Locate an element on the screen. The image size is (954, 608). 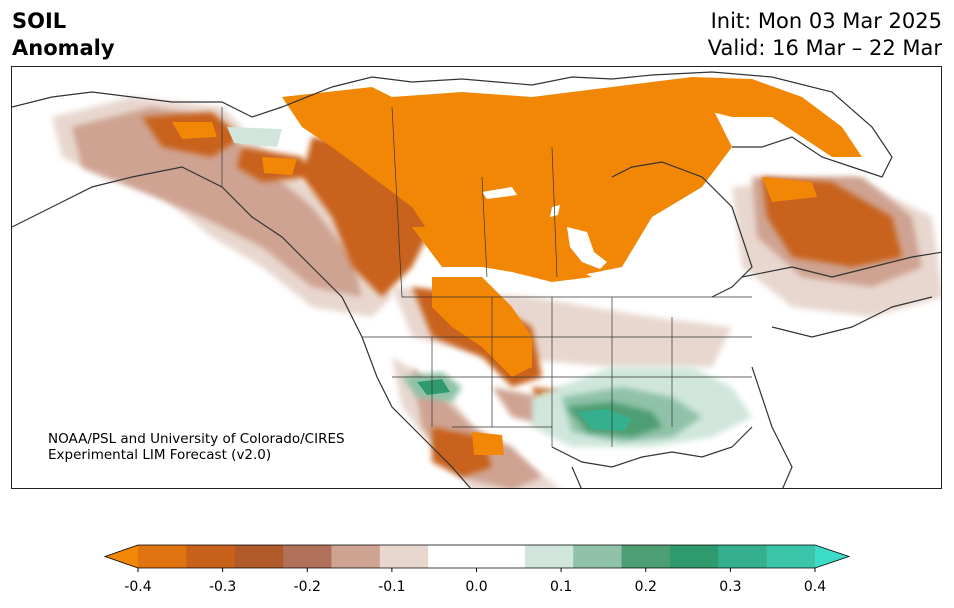
title-line-1: SOIL is located at coordinates (39, 21).